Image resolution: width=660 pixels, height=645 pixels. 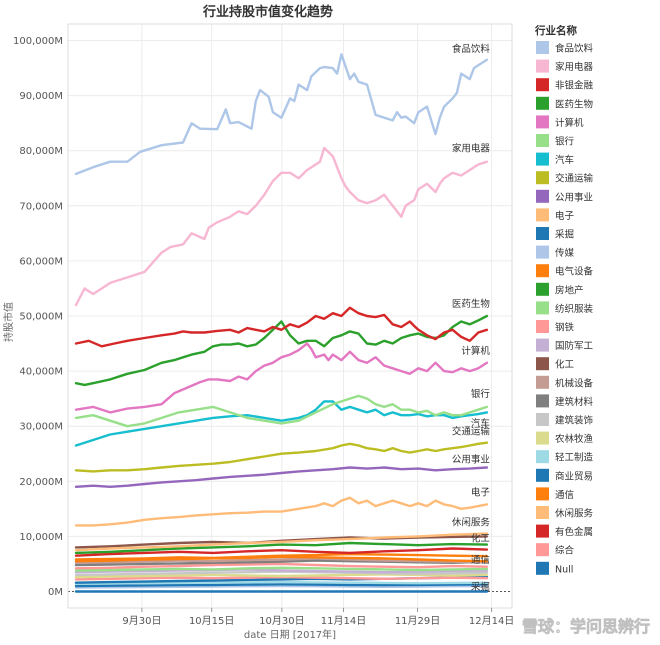 What do you see at coordinates (41, 372) in the screenshot?
I see `y-tick-label: 40,000M` at bounding box center [41, 372].